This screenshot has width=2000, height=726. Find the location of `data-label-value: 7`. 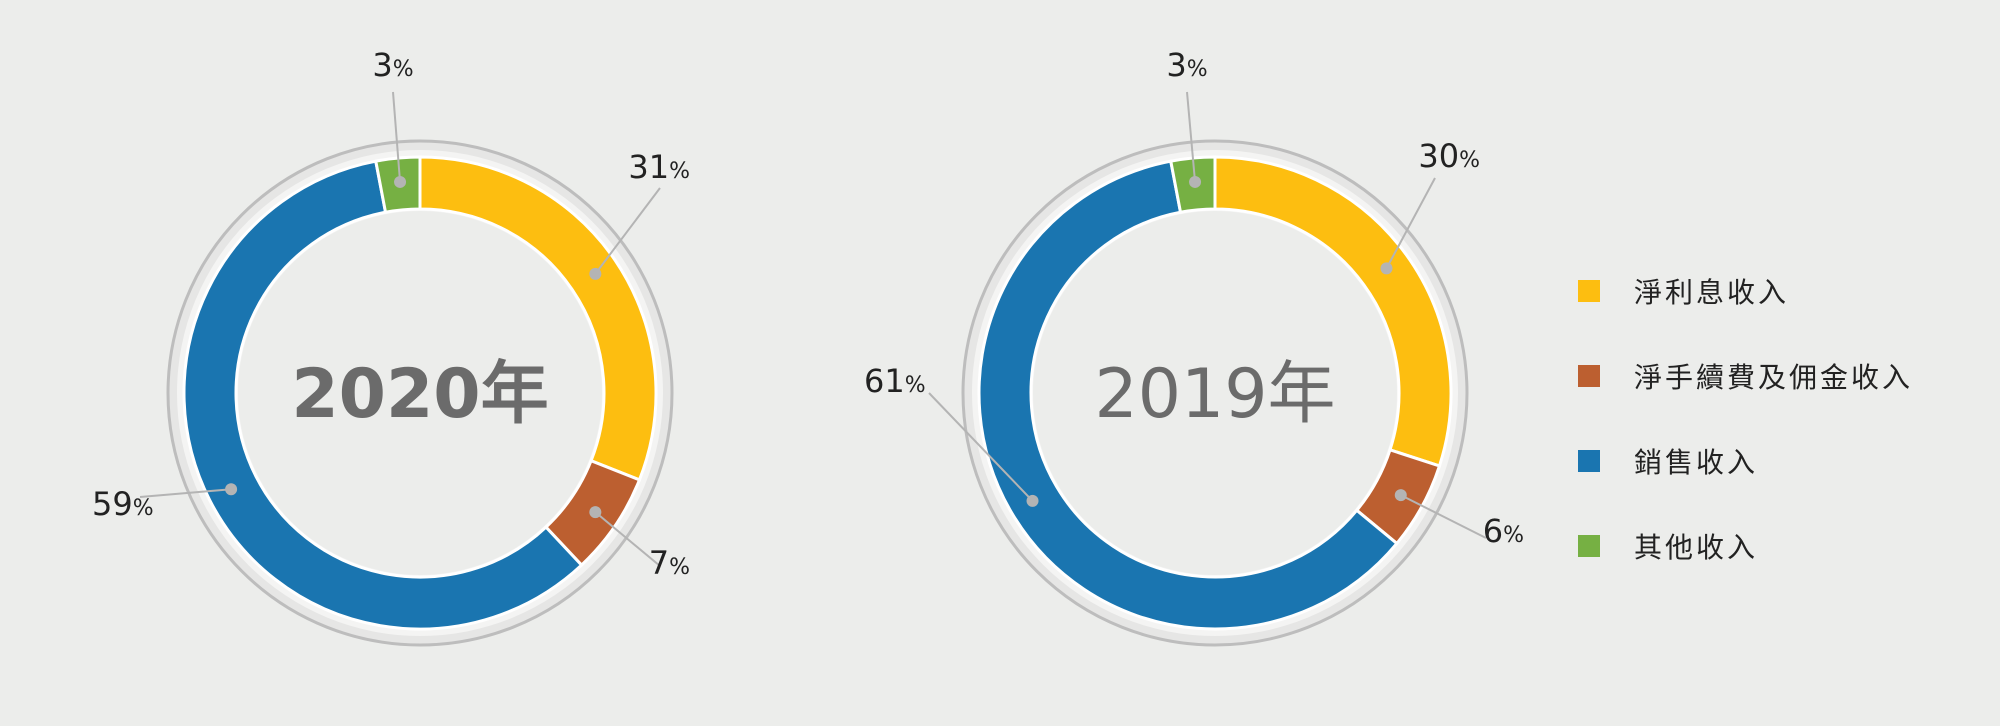

data-label-value: 7 is located at coordinates (659, 563).